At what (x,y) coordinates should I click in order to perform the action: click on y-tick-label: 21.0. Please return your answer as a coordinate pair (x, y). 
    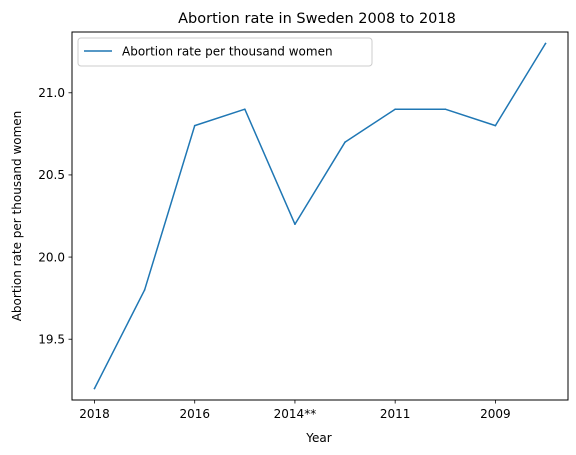
    Looking at the image, I should click on (51, 93).